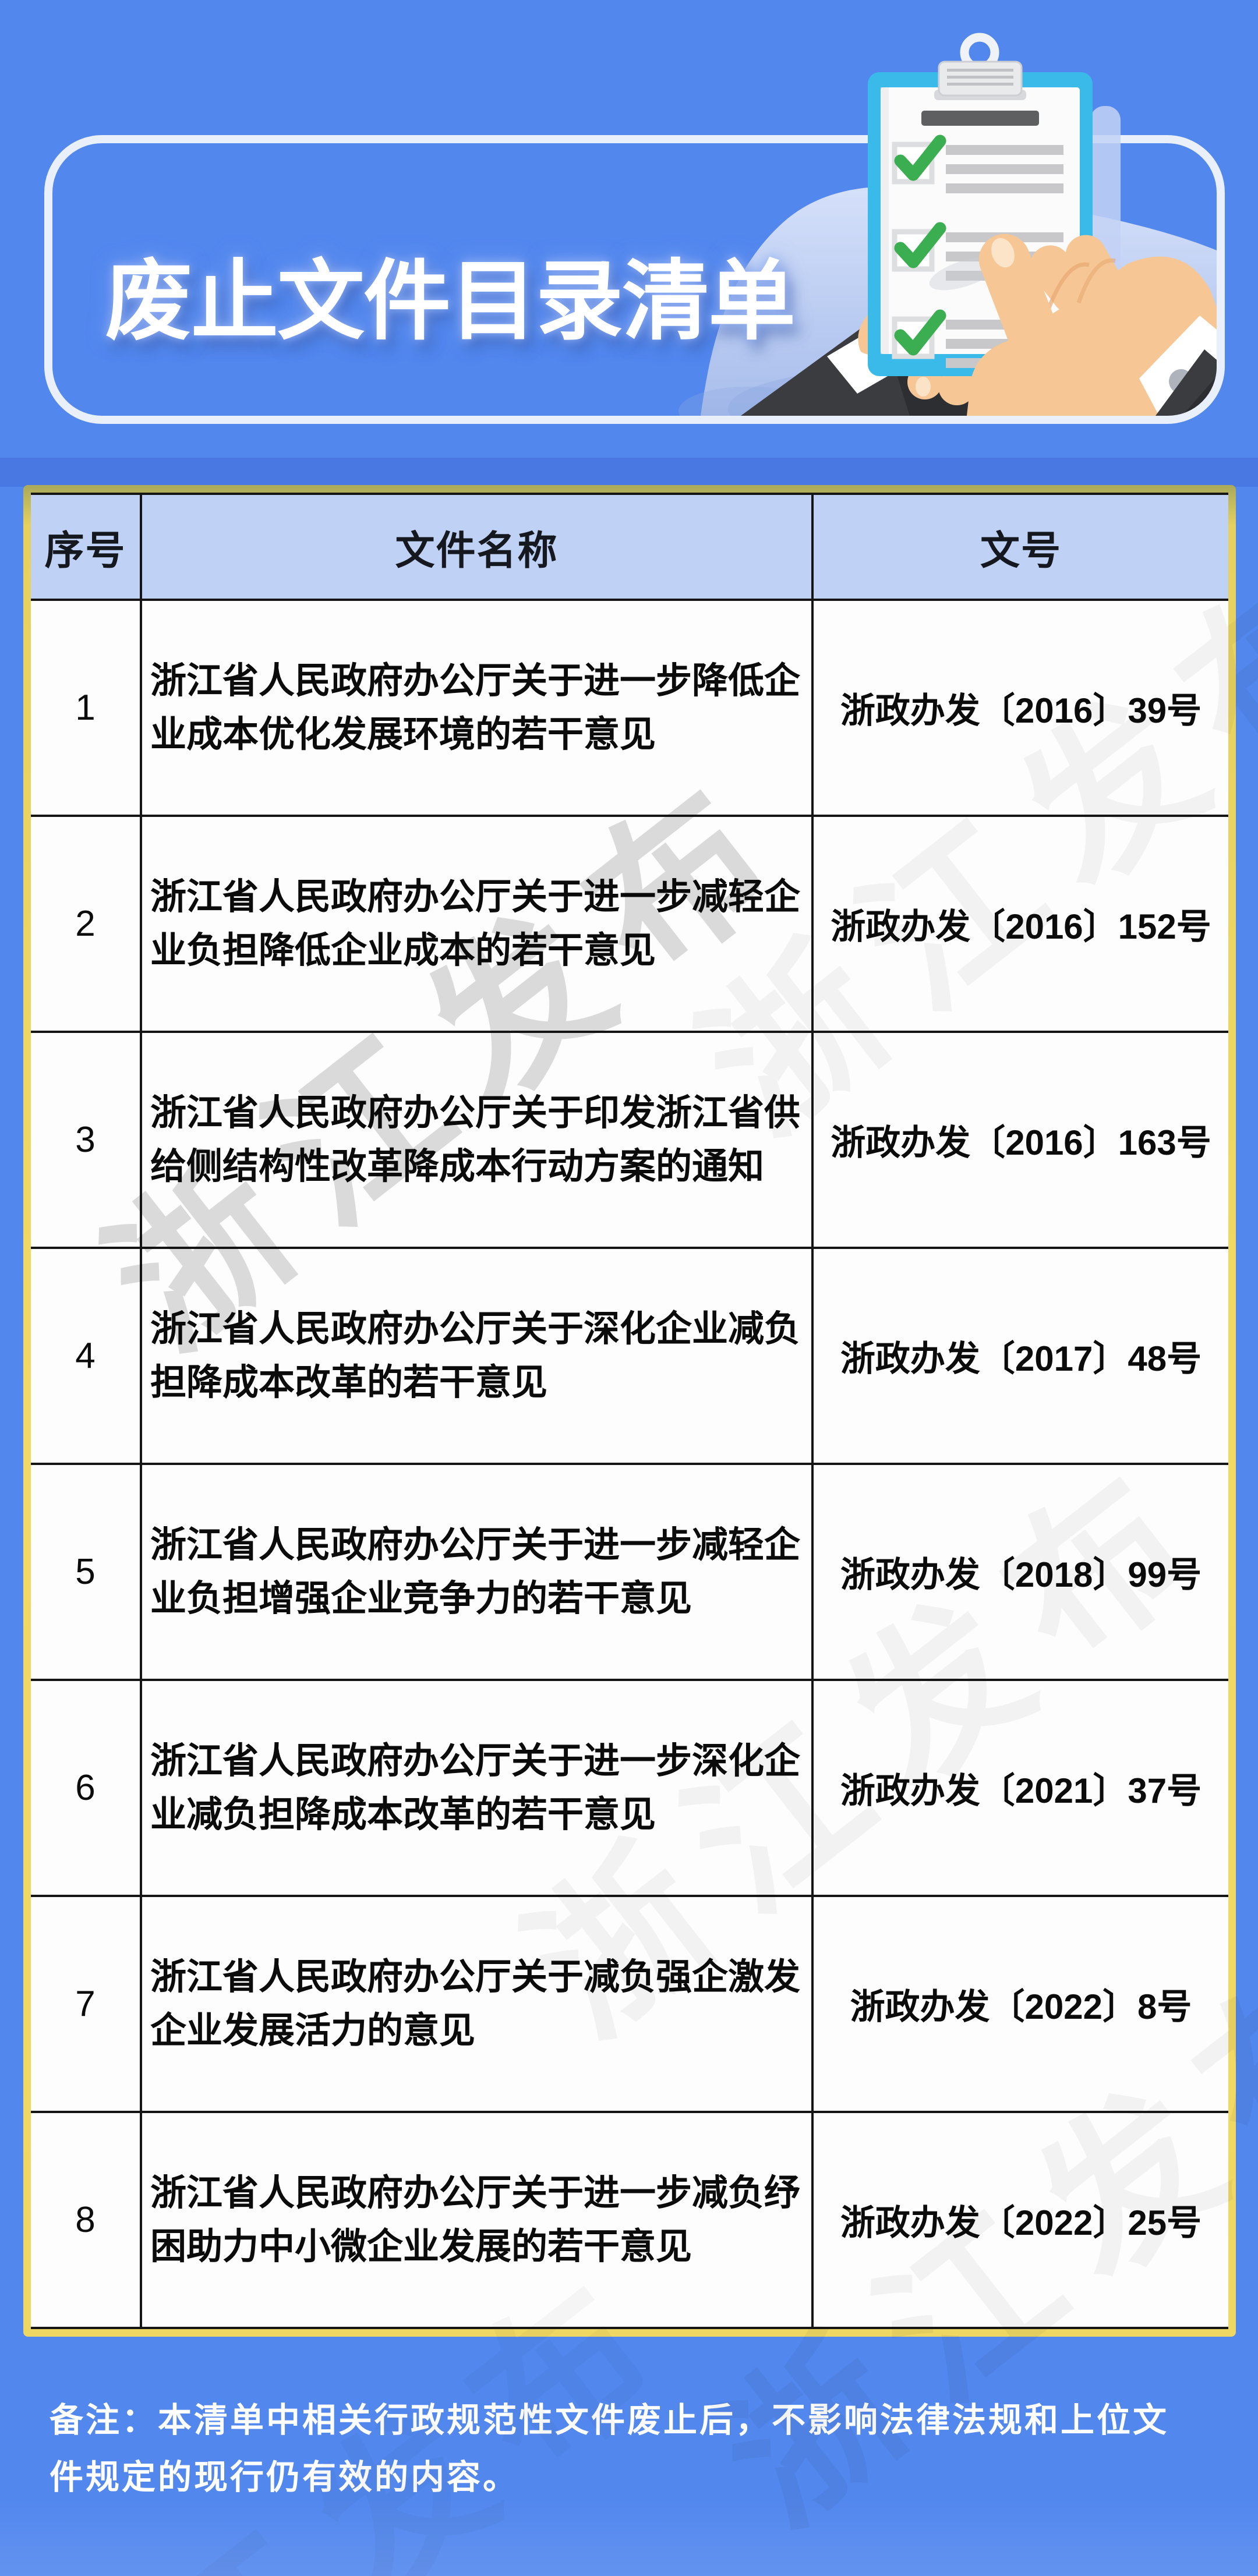  I want to click on thumbnail, so click(1010, 435).